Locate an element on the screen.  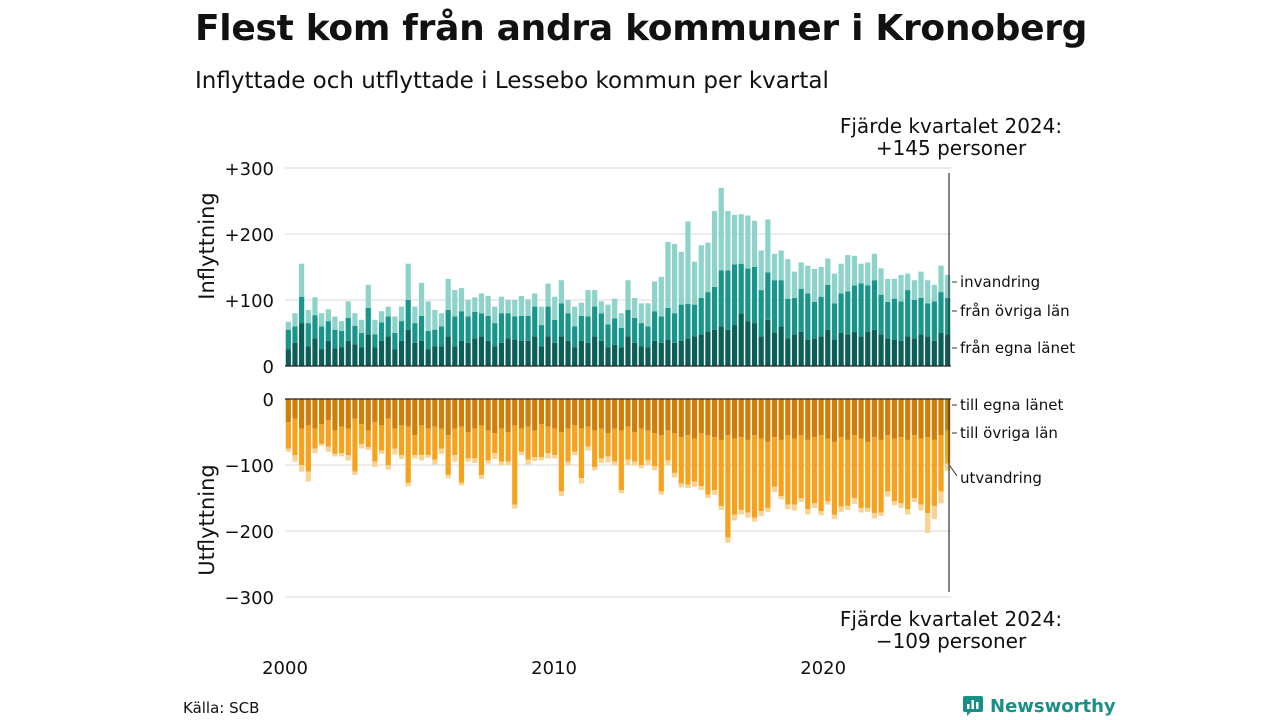
bottom-callout-line2: −109 personer is located at coordinates (951, 641).